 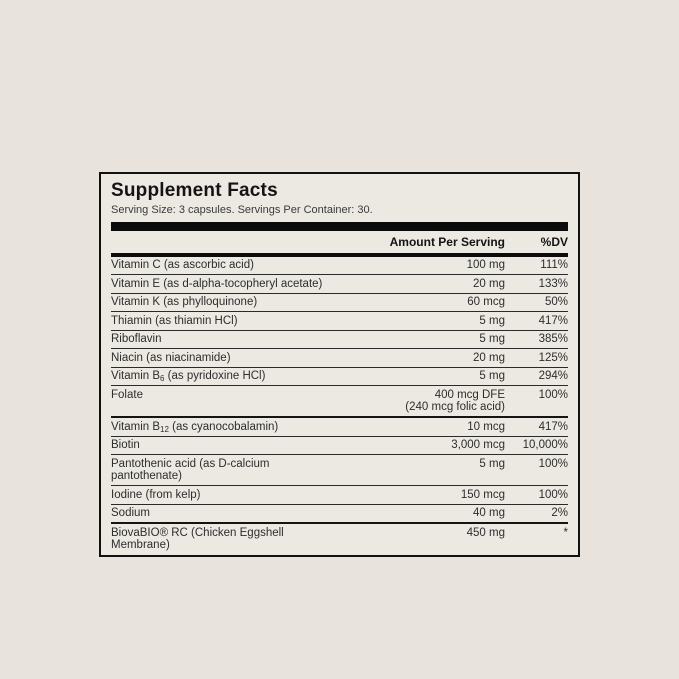 What do you see at coordinates (188, 376) in the screenshot?
I see `nutrient-name: Vitamin B6 (as pyridoxine HCl)` at bounding box center [188, 376].